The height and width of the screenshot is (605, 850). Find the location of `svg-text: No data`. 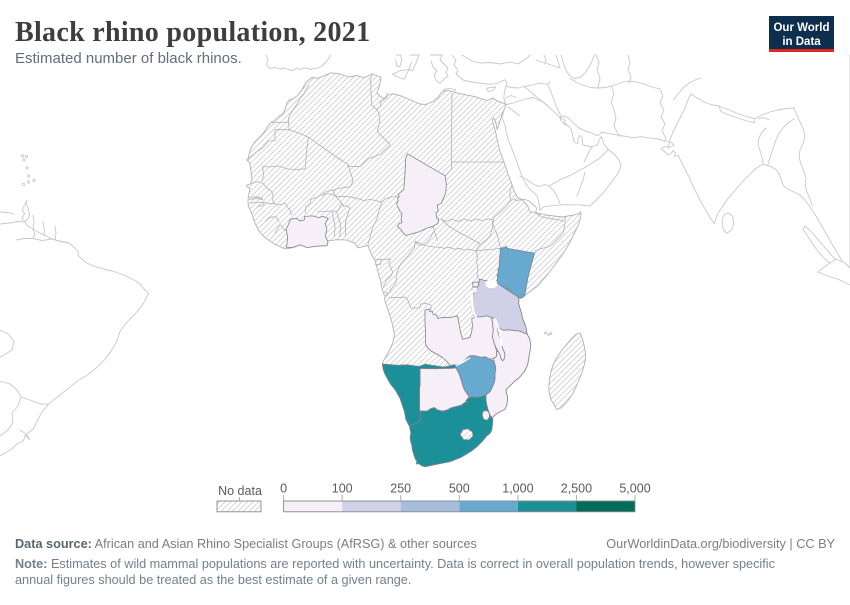

svg-text: No data is located at coordinates (240, 491).